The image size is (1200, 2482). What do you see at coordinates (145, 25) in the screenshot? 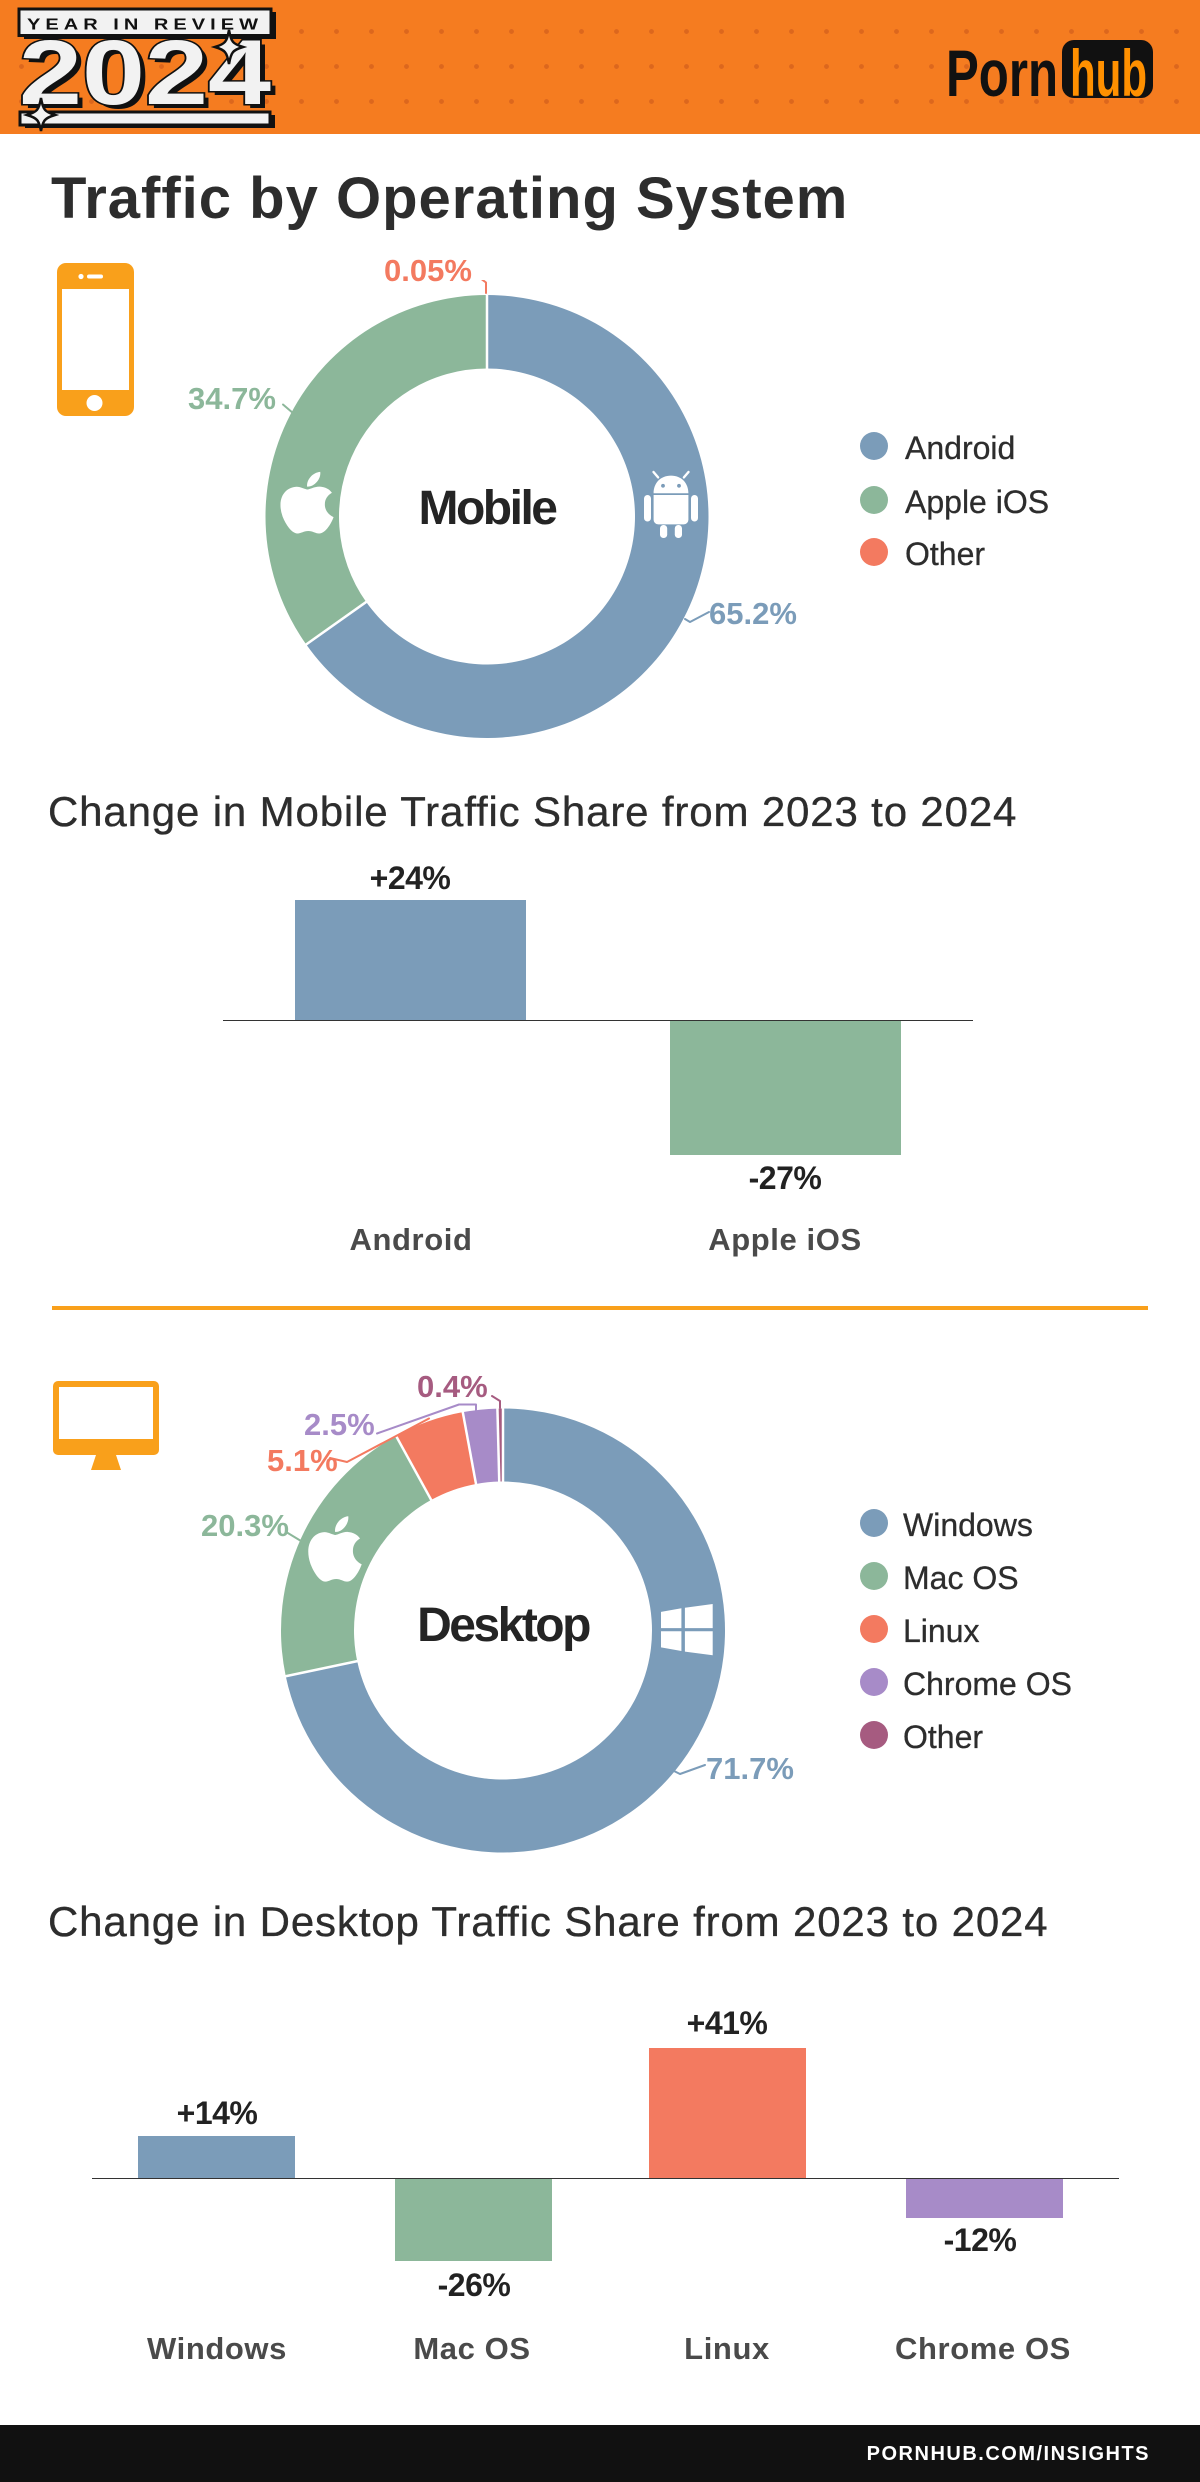
I see `svg-text: YEAR IN REVIEW` at bounding box center [145, 25].